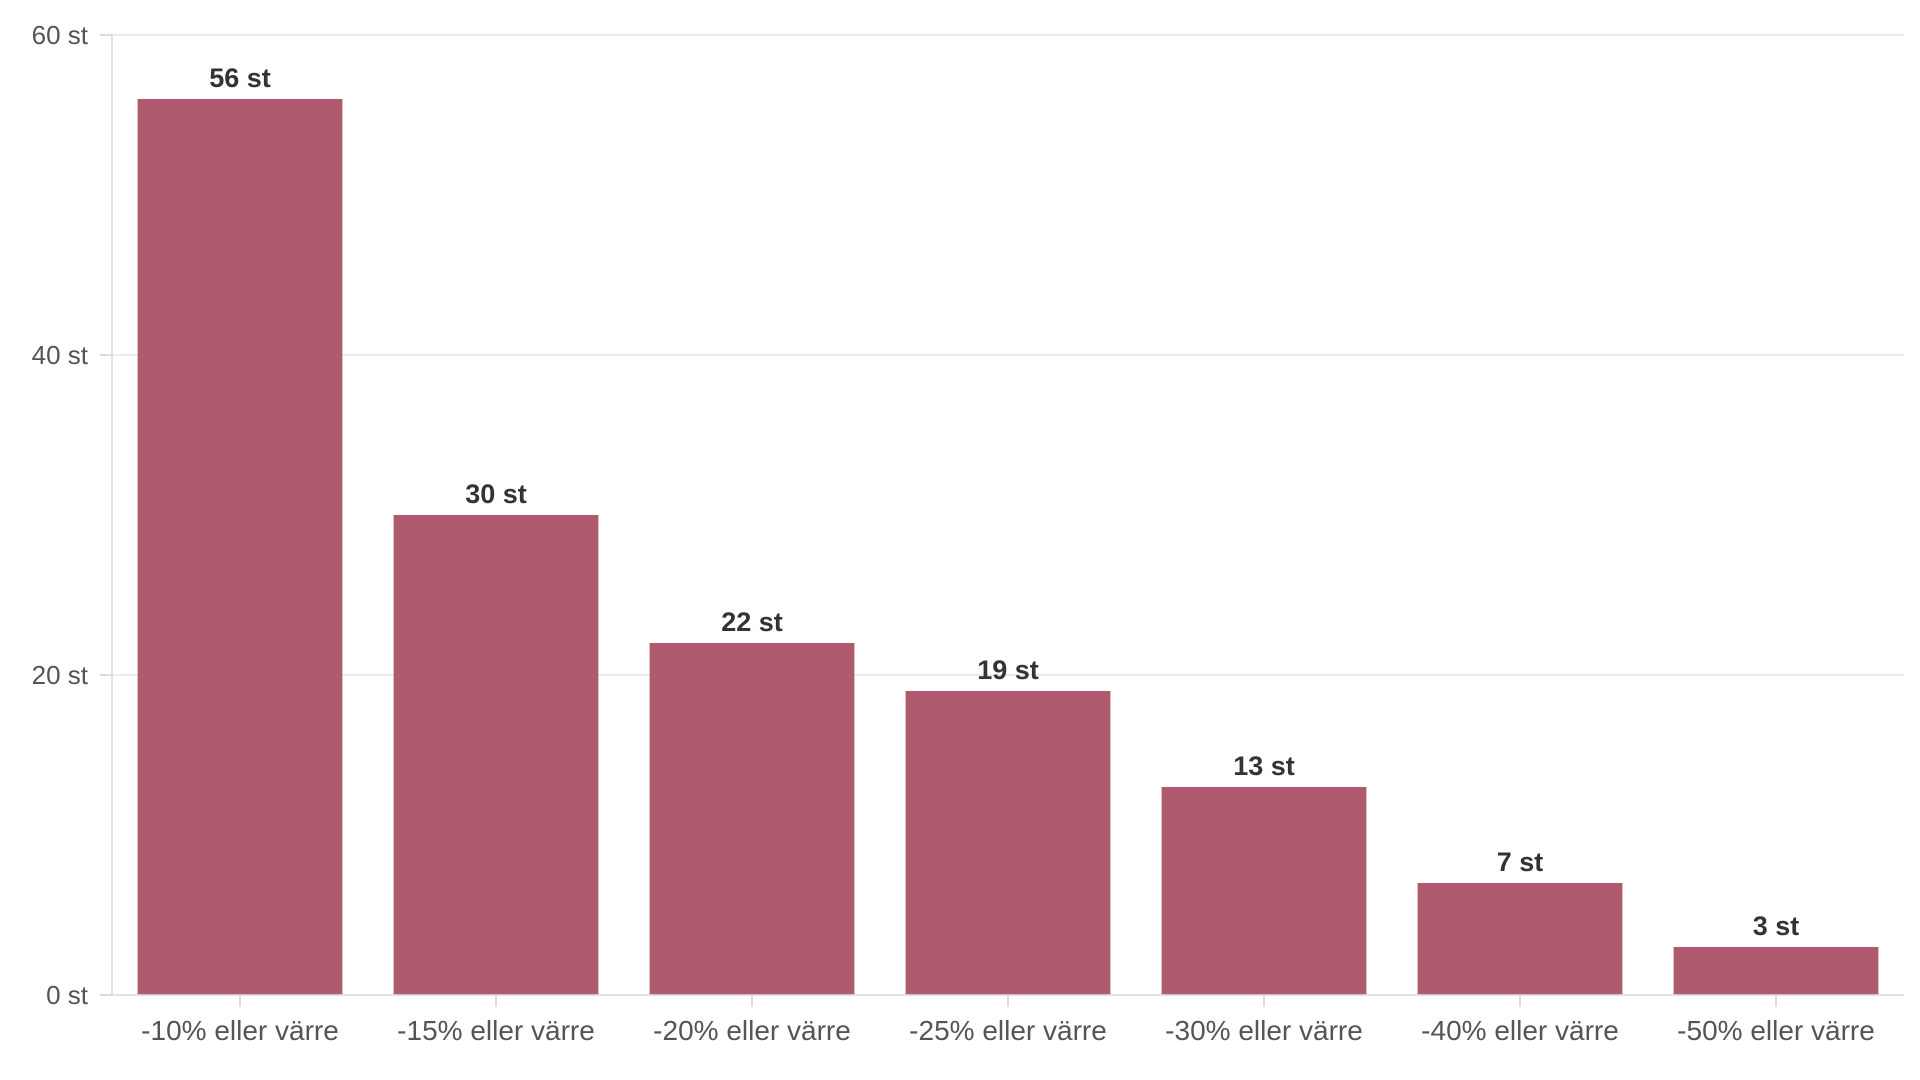  I want to click on bar-value-label: 7 st, so click(1520, 862).